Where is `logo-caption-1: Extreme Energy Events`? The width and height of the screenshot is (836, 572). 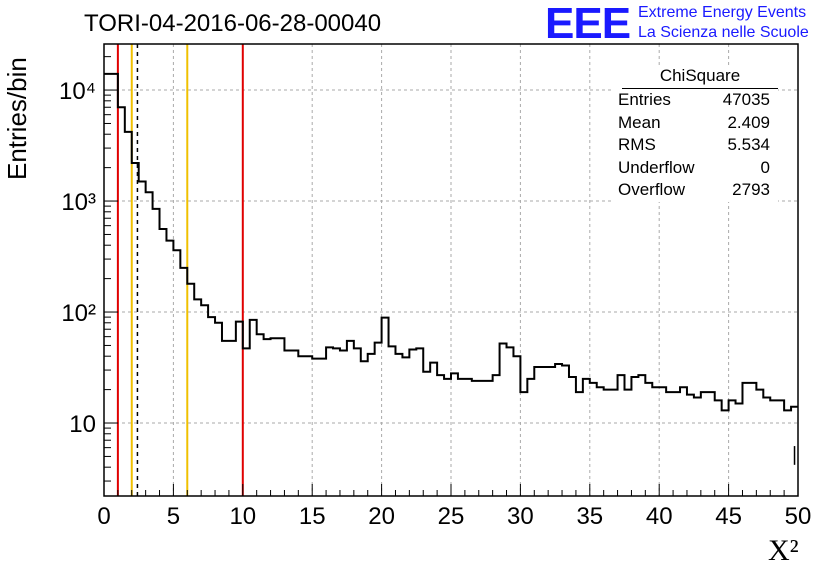 logo-caption-1: Extreme Energy Events is located at coordinates (722, 12).